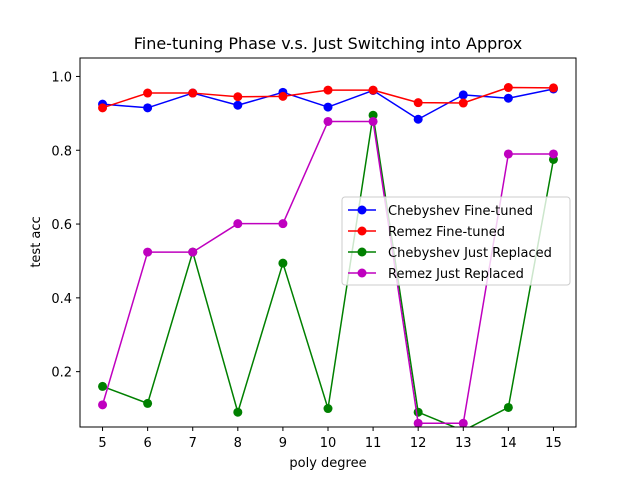  What do you see at coordinates (418, 443) in the screenshot?
I see `x-tick-label: 12` at bounding box center [418, 443].